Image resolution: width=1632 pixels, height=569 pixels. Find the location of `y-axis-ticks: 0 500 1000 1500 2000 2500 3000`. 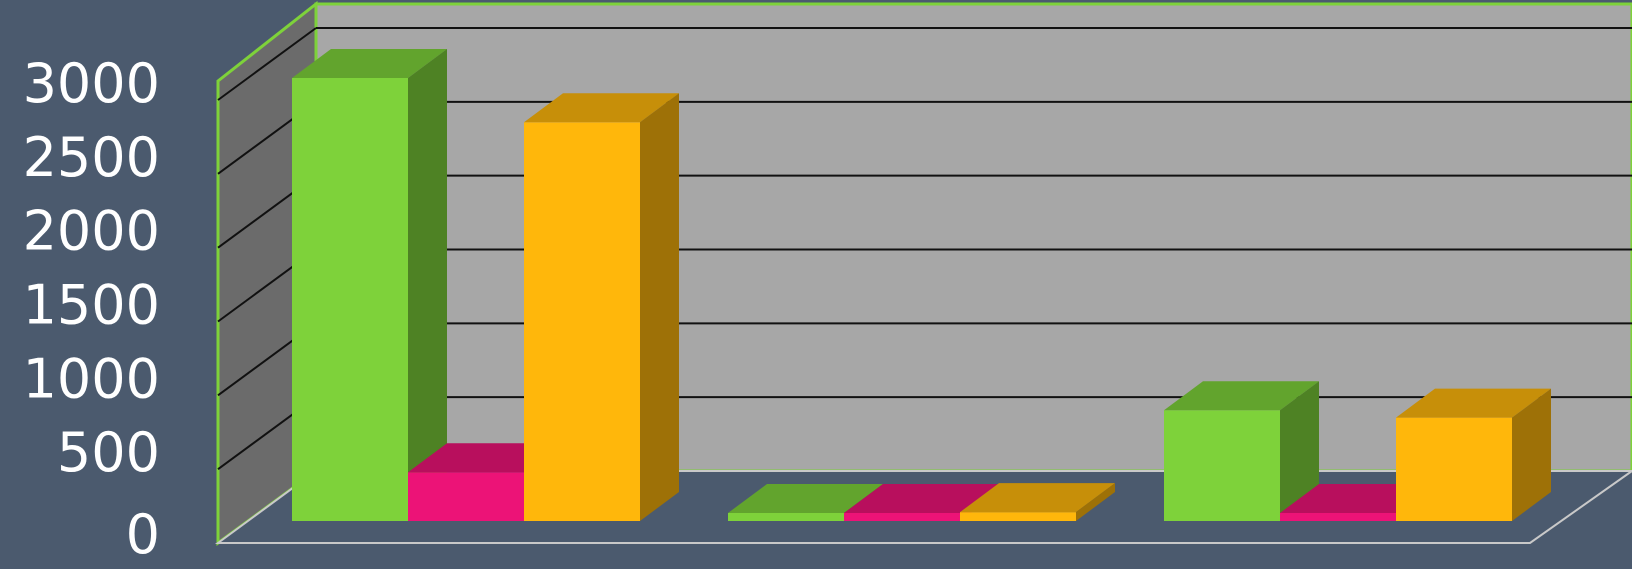

y-axis-ticks: 0 500 1000 1500 2000 2500 3000 is located at coordinates (91, 309).